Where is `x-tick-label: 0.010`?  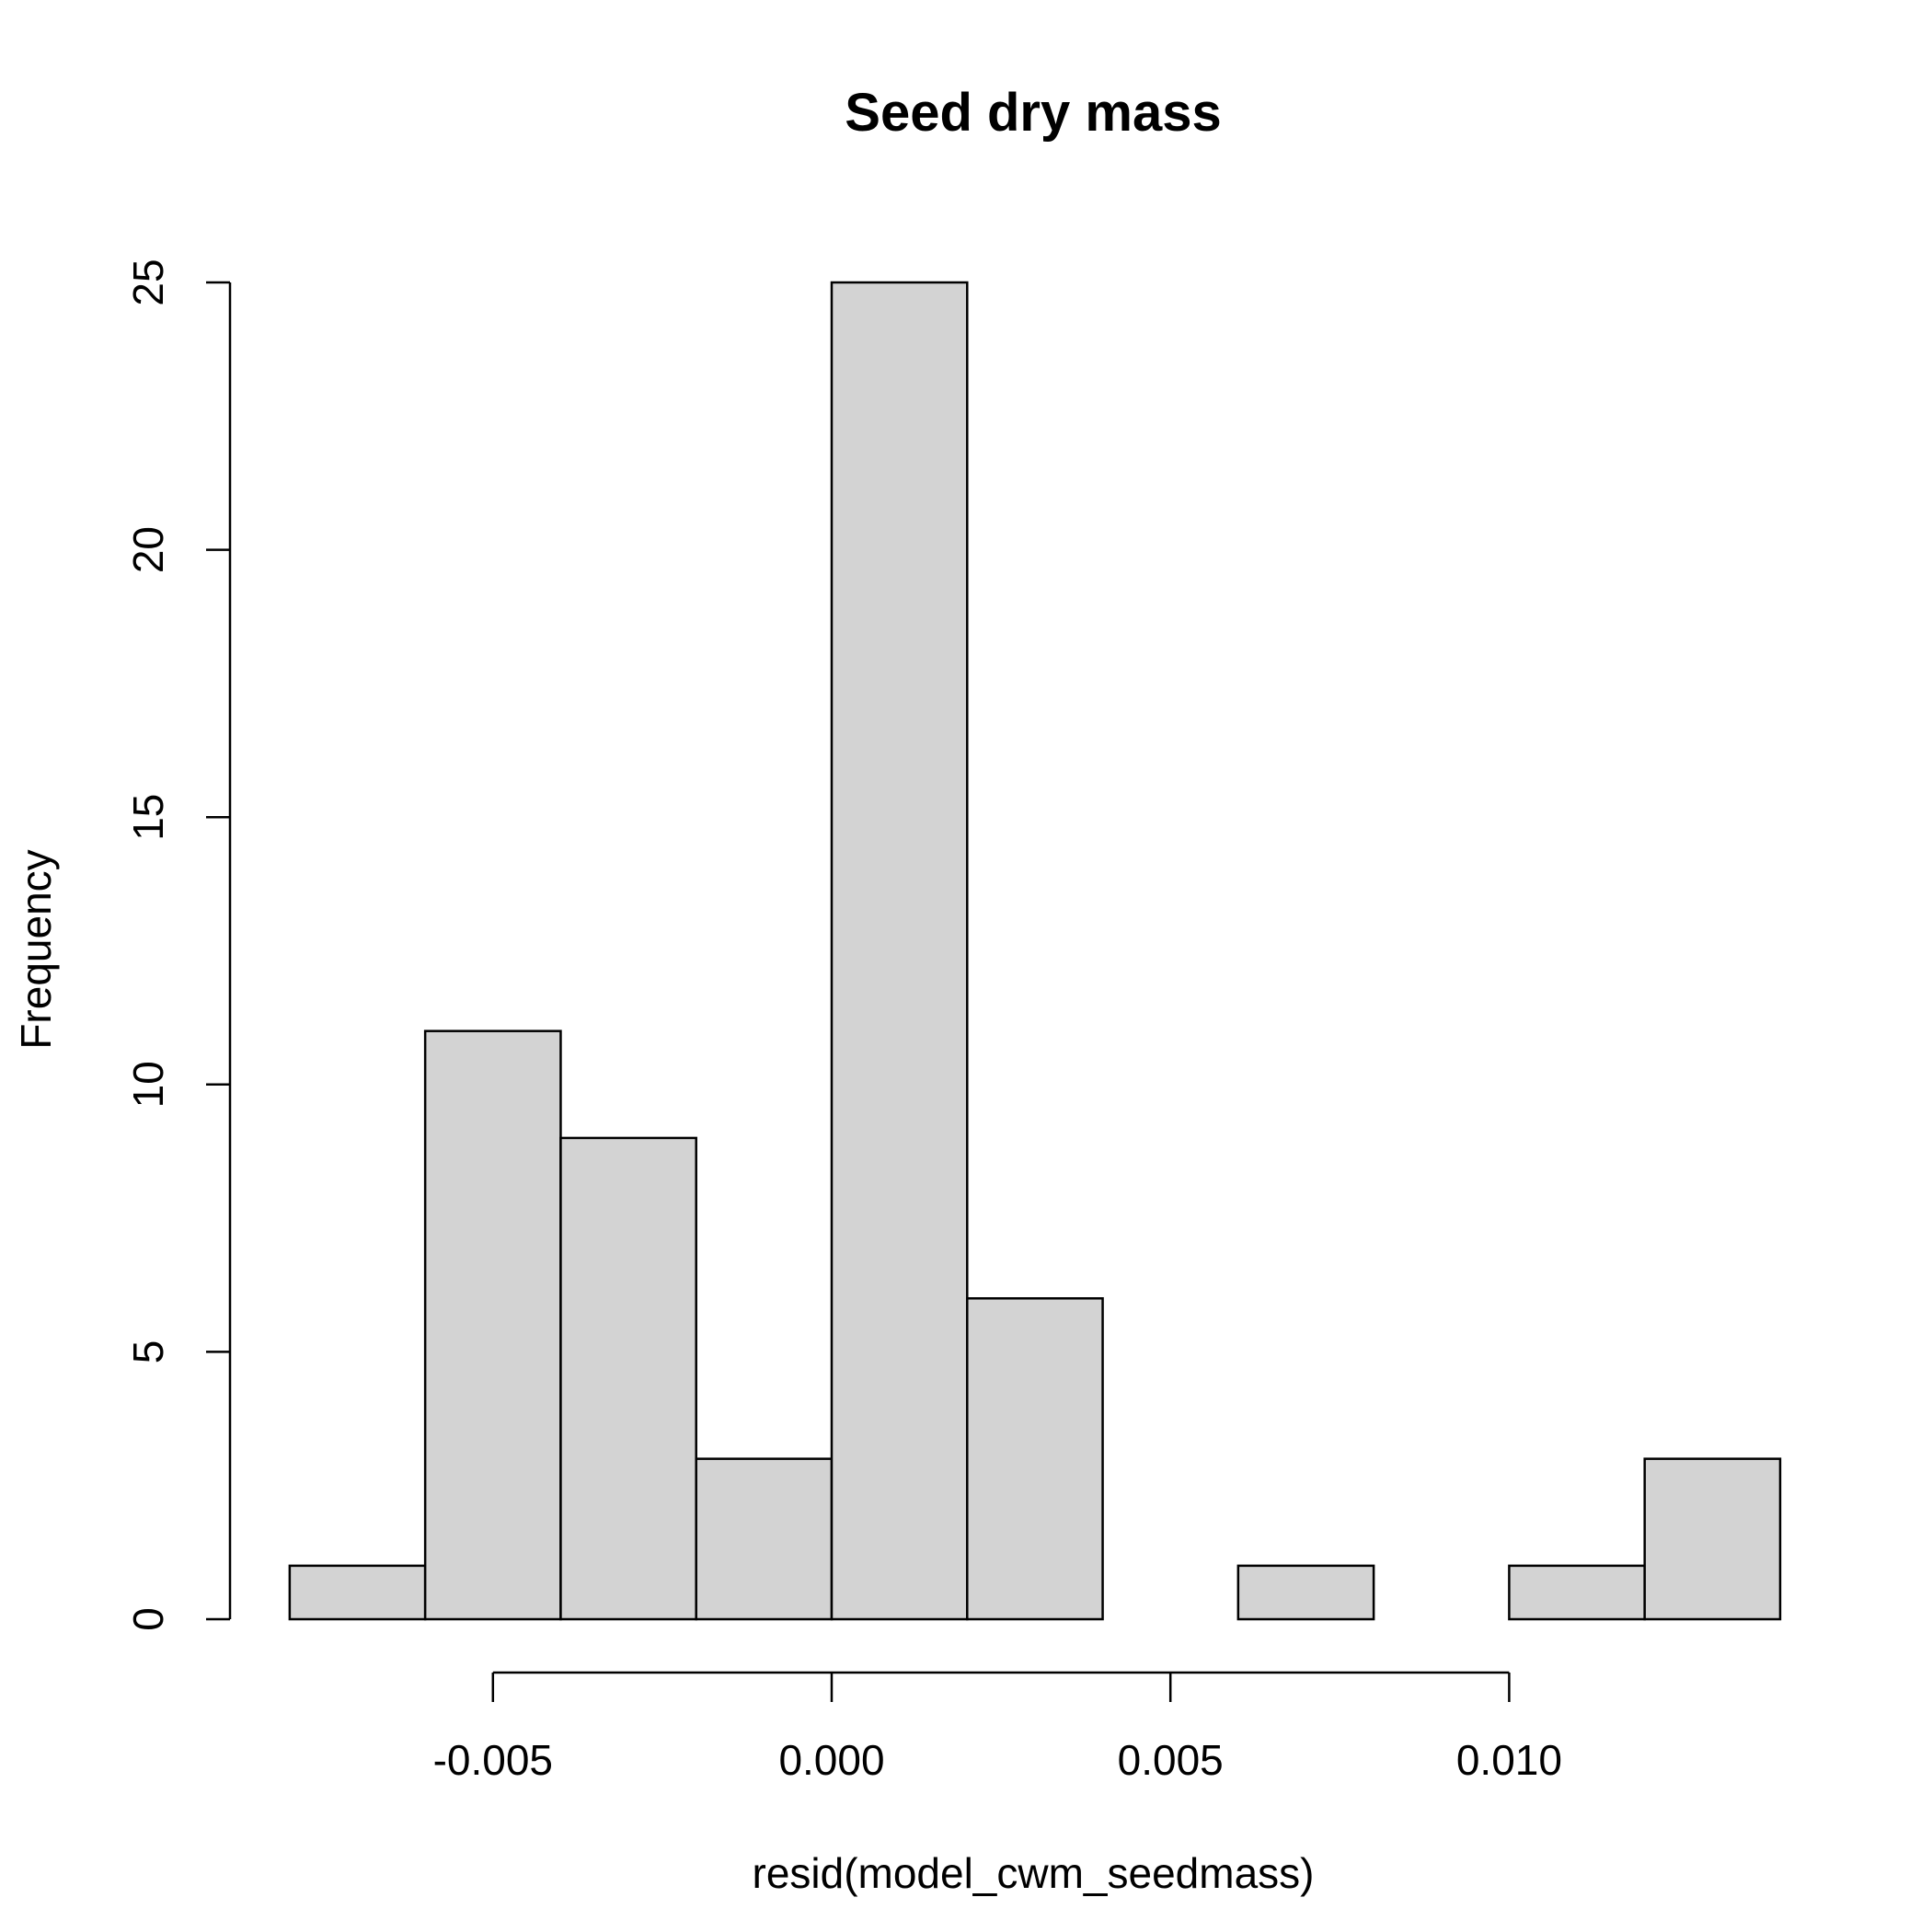 x-tick-label: 0.010 is located at coordinates (1509, 1760).